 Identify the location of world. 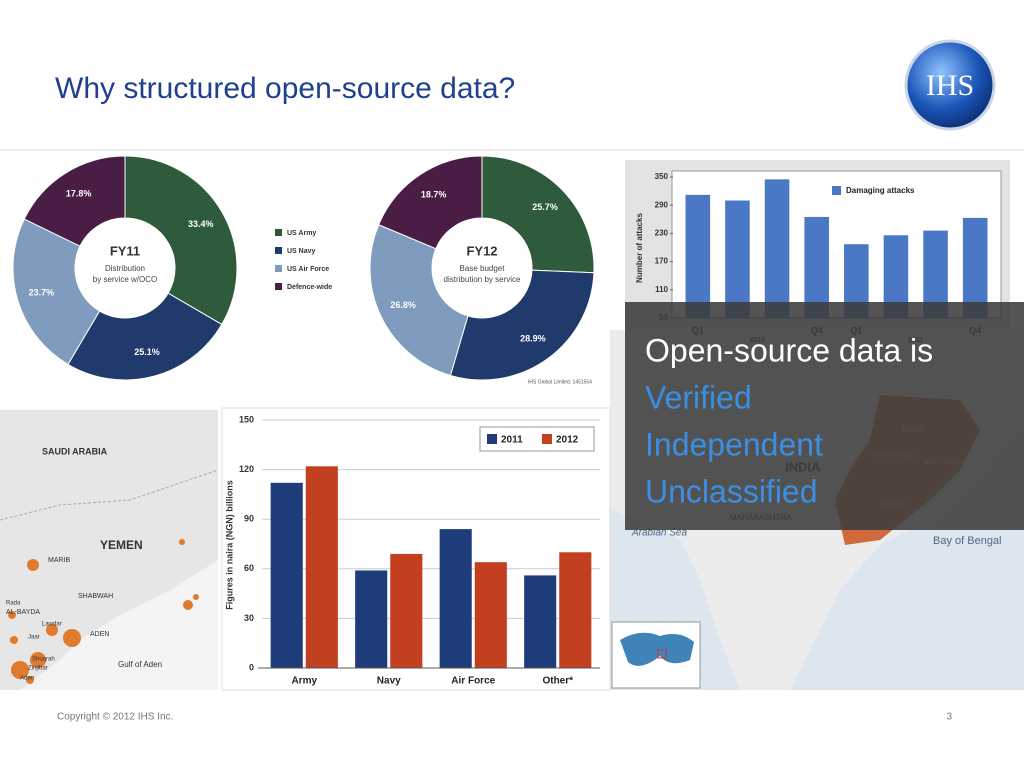
(657, 649).